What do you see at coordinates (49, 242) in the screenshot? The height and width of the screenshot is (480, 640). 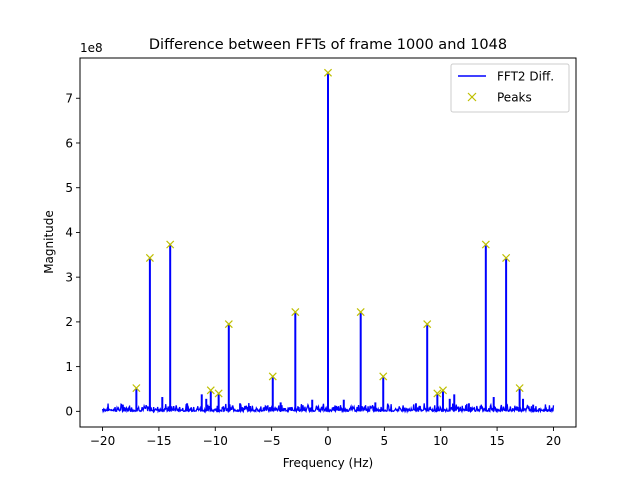 I see `y-axis-label: Magnitude` at bounding box center [49, 242].